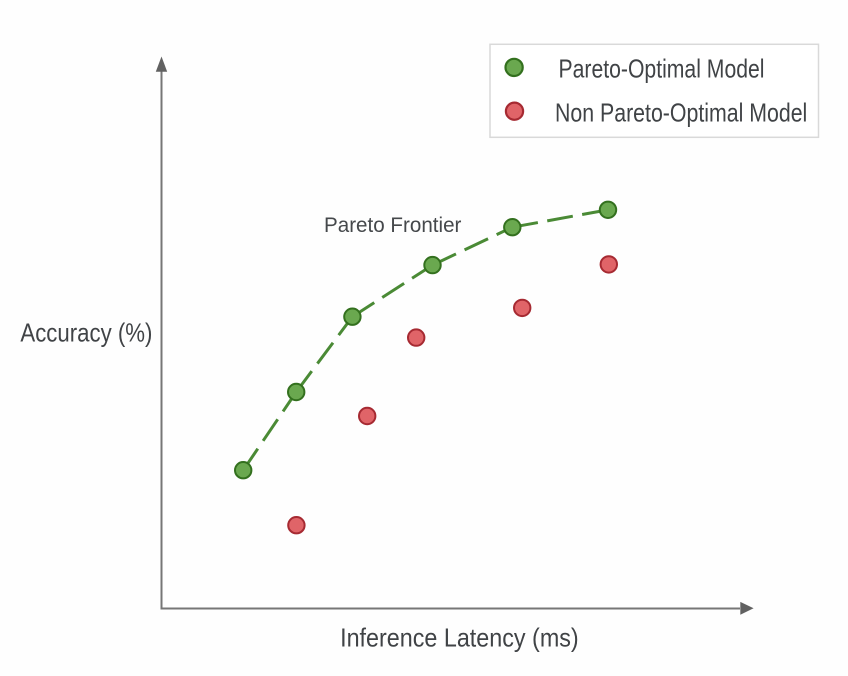 The height and width of the screenshot is (676, 848). What do you see at coordinates (662, 69) in the screenshot?
I see `svg-text: Pareto-Optimal Model` at bounding box center [662, 69].